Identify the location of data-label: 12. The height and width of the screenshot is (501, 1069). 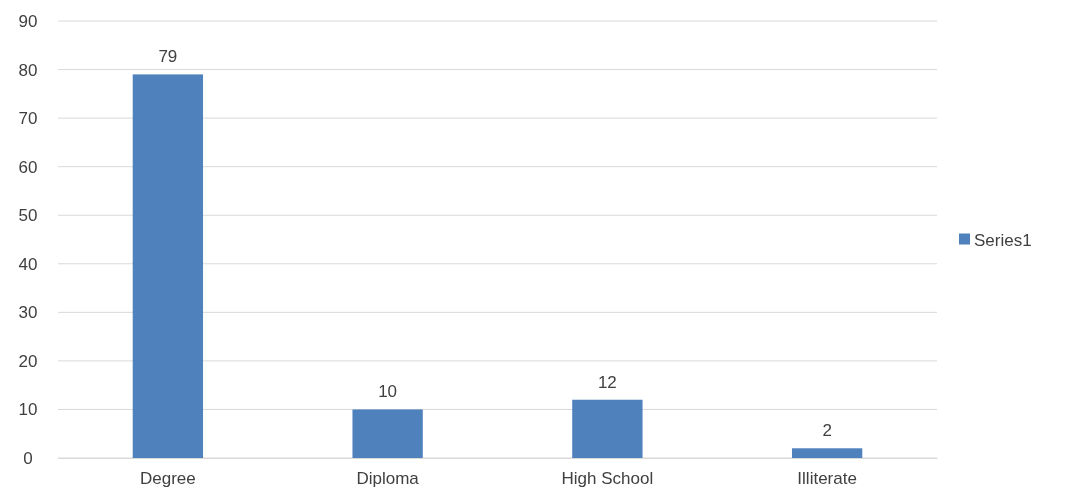
(607, 382).